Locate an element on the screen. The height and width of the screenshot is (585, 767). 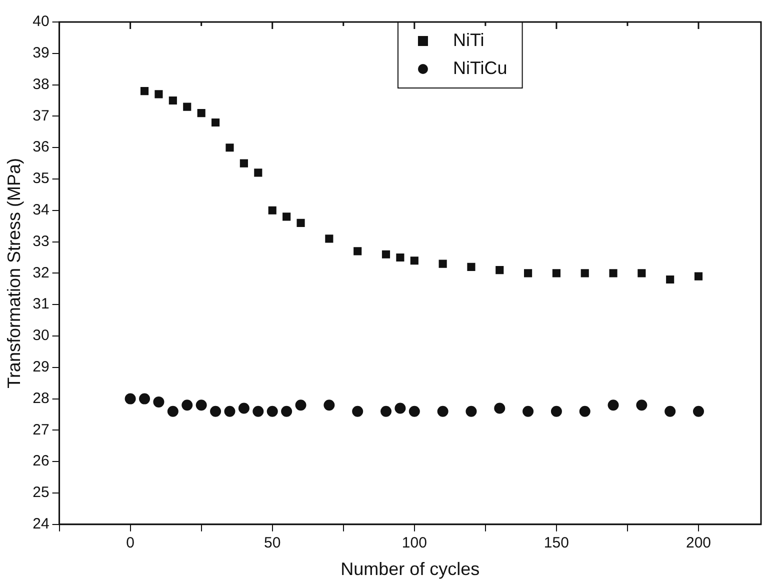
y-tick-label: 29 is located at coordinates (41, 367).